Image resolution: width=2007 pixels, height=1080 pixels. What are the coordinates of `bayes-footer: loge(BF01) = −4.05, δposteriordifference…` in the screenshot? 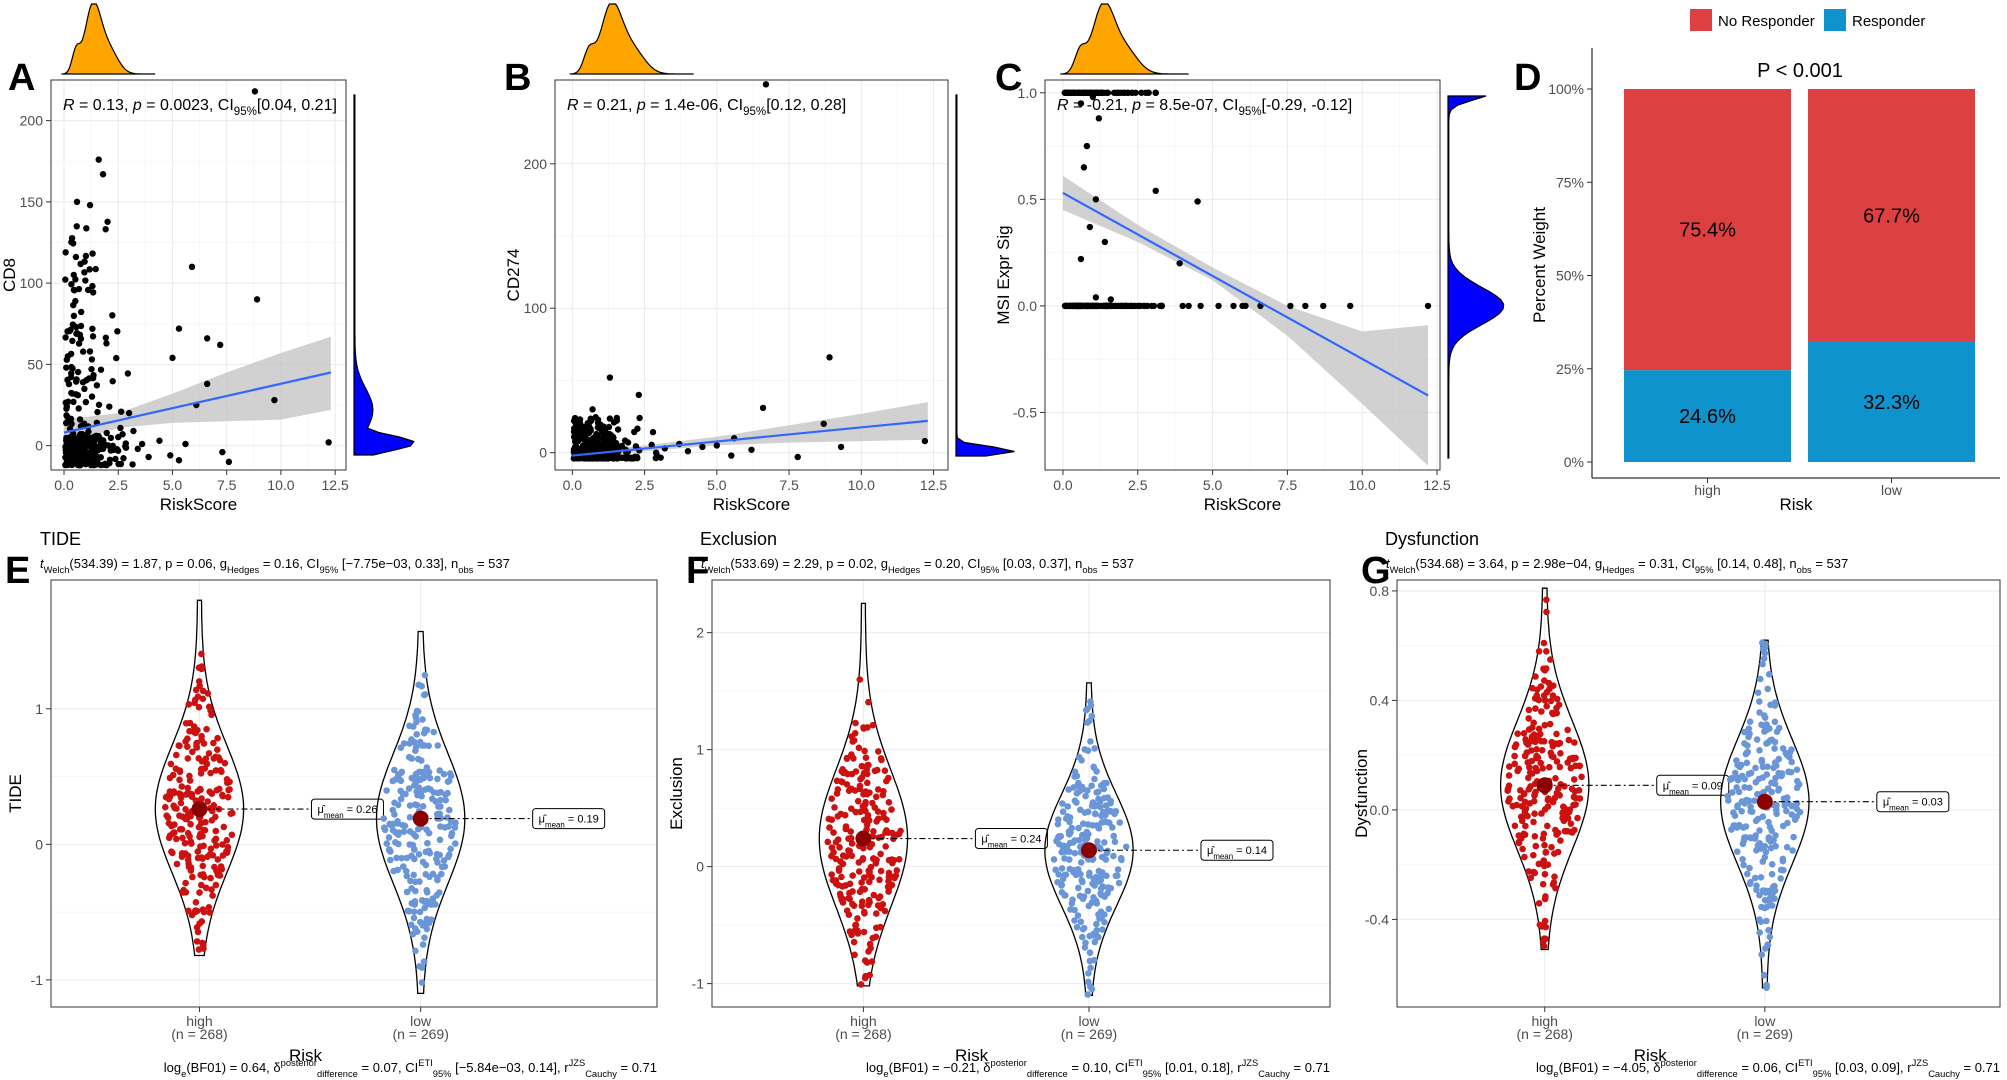 It's located at (1768, 1068).